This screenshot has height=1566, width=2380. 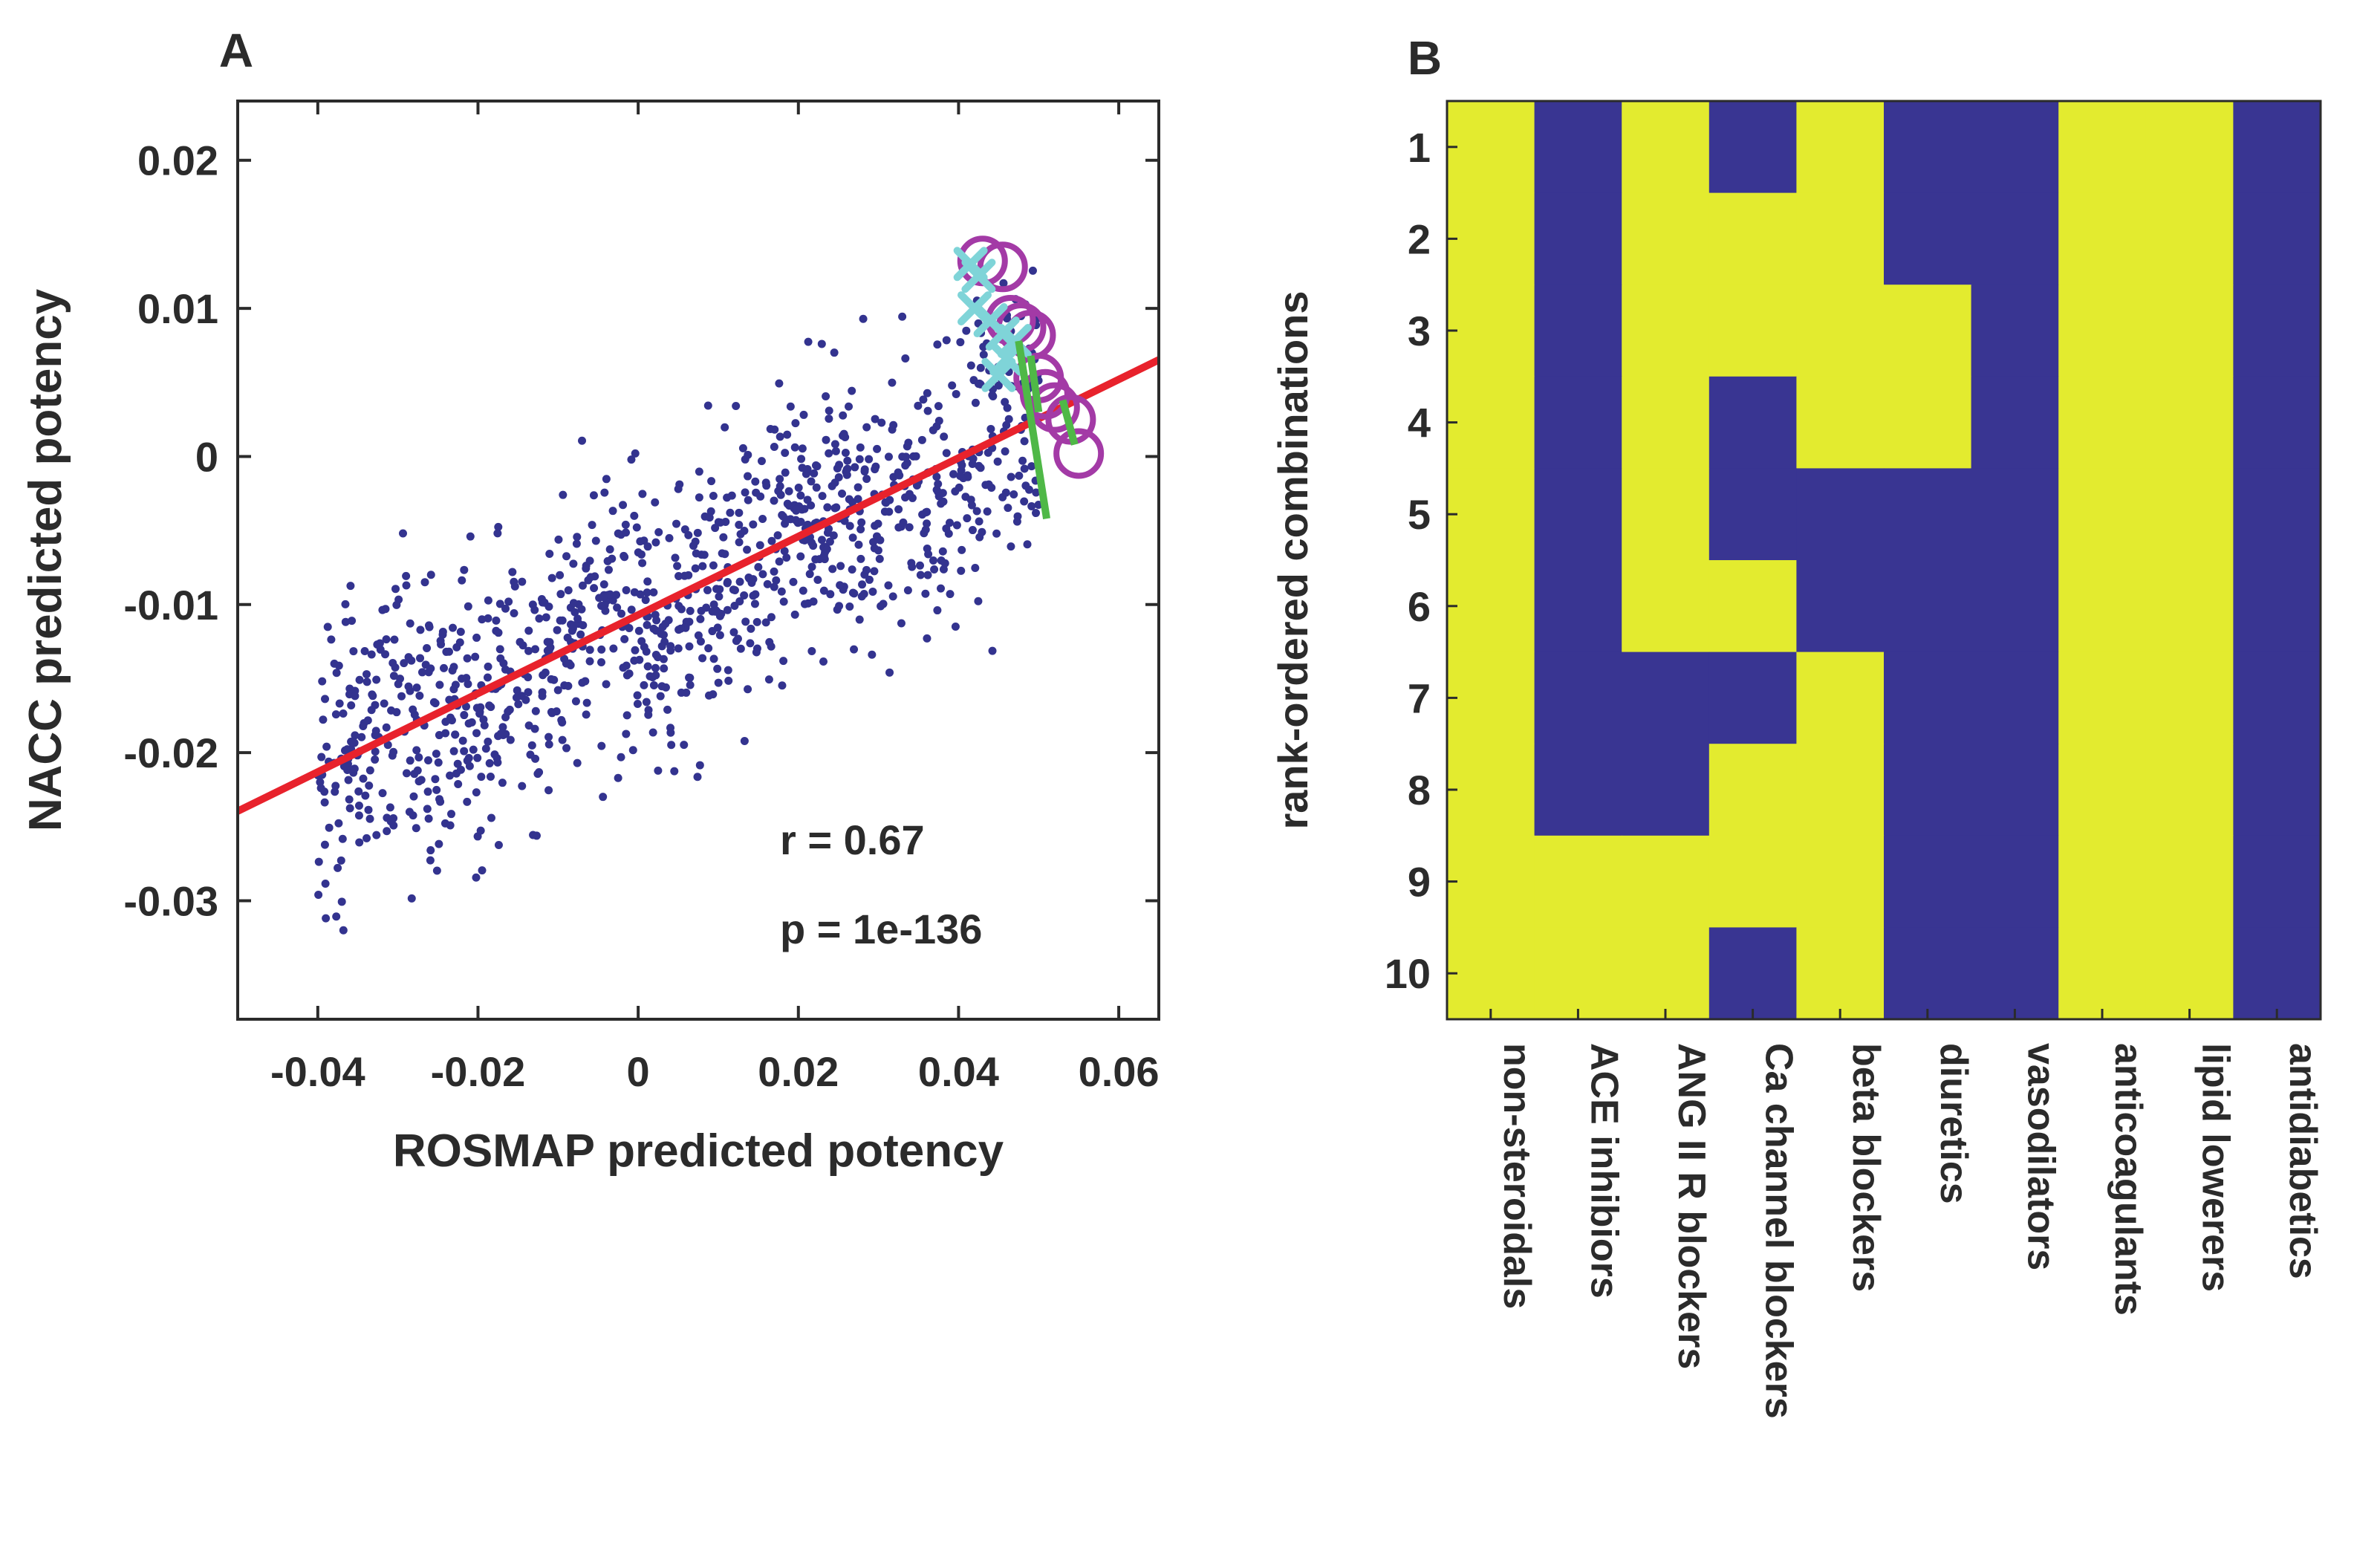 I want to click on column-label: diuretics, so click(x=1954, y=1123).